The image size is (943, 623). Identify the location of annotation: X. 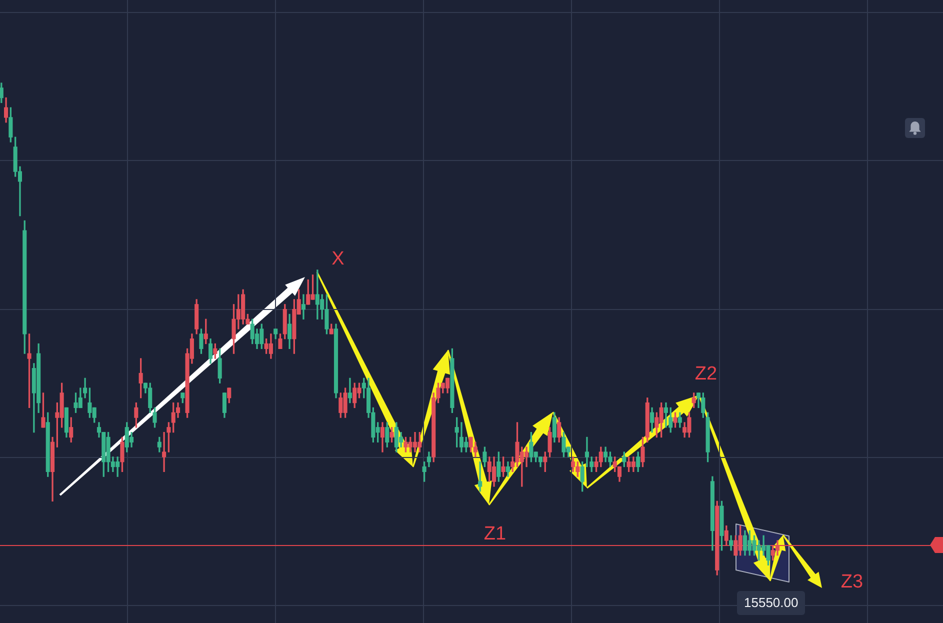
(338, 259).